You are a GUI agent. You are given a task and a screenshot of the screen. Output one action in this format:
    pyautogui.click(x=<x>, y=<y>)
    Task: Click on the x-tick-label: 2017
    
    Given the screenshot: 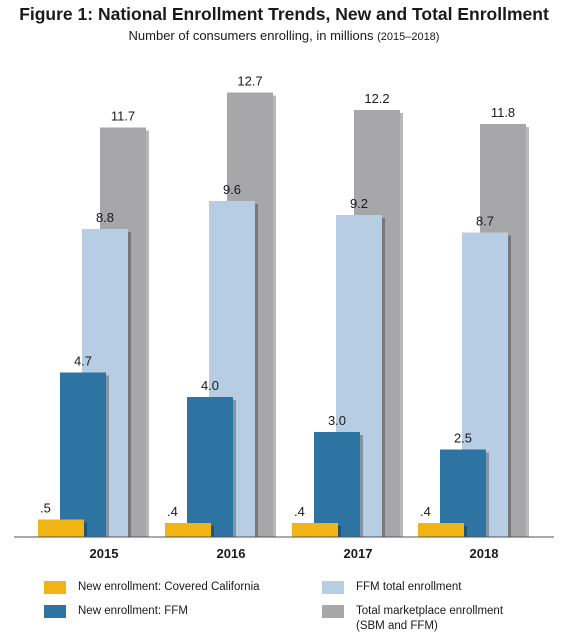 What is the action you would take?
    pyautogui.click(x=358, y=553)
    